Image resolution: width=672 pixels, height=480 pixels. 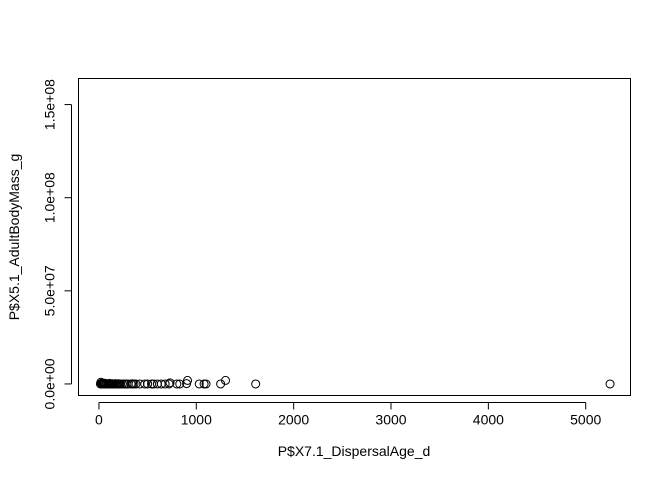 I want to click on x-tick-label: 4000, so click(x=488, y=420).